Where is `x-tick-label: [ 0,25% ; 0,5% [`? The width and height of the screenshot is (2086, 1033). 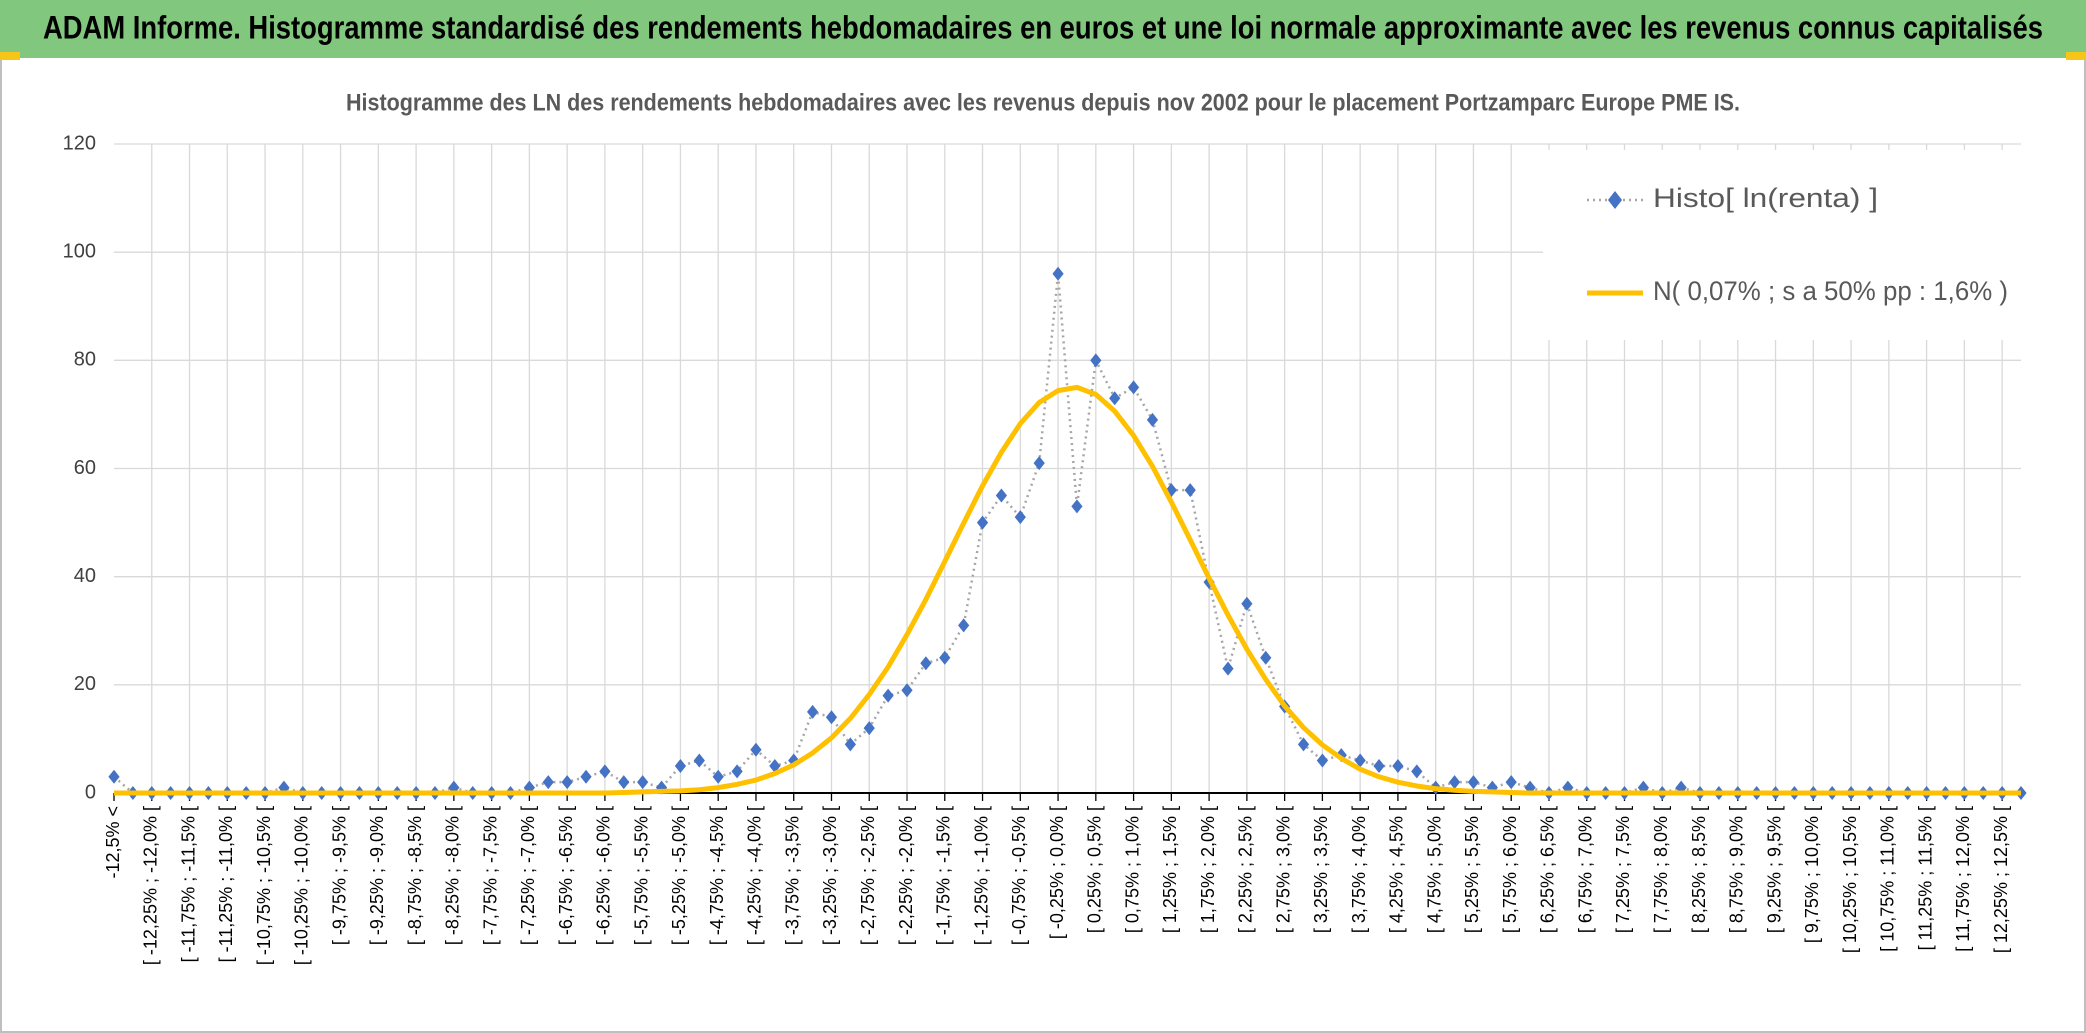
x-tick-label: [ 0,25% ; 0,5% [ is located at coordinates (1095, 869).